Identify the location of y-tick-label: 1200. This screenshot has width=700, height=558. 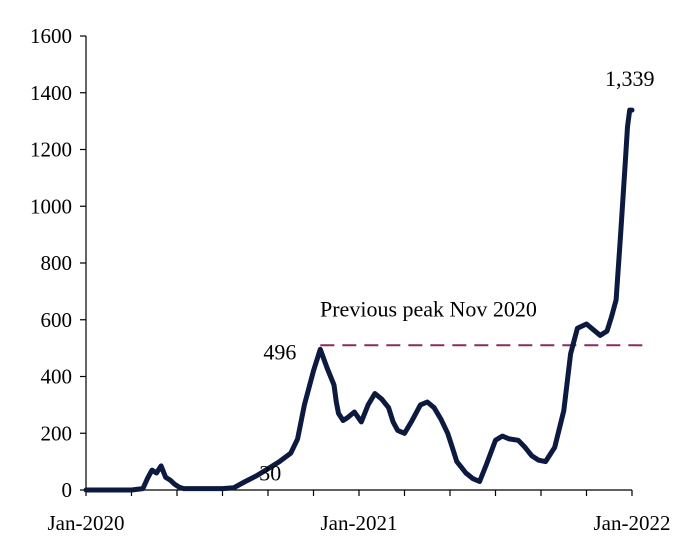
(51, 150).